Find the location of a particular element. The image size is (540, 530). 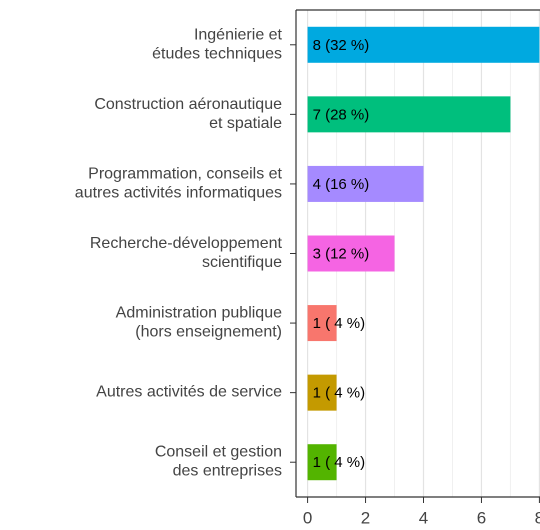

x-tick-label: 6 is located at coordinates (481, 517).